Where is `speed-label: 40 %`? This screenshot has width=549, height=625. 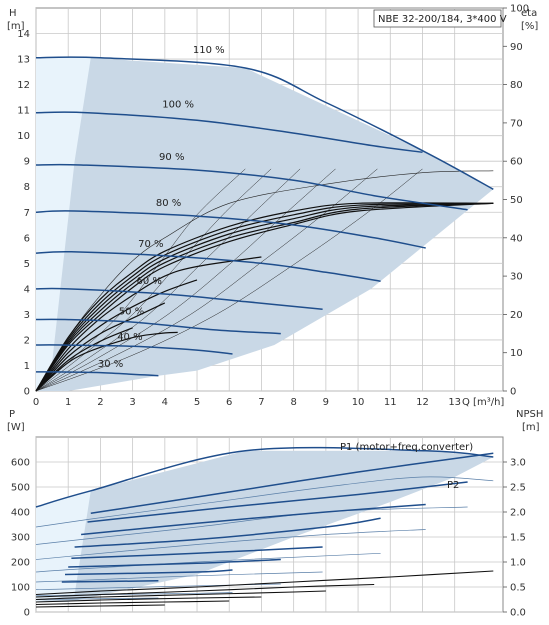 speed-label: 40 % is located at coordinates (129, 337).